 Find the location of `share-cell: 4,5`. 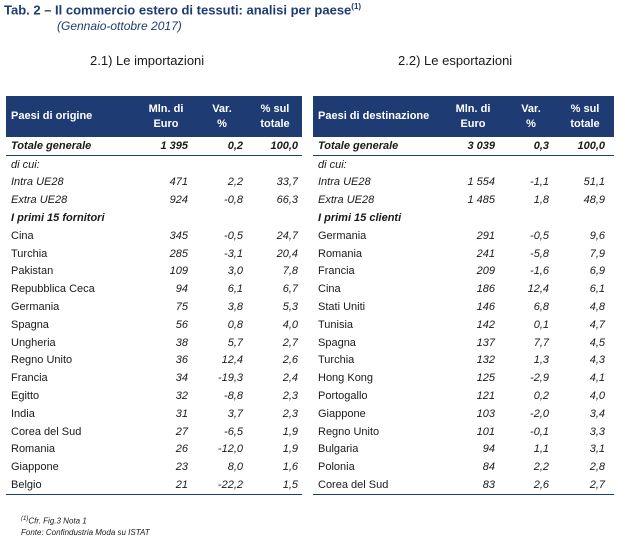

share-cell: 4,5 is located at coordinates (597, 342).